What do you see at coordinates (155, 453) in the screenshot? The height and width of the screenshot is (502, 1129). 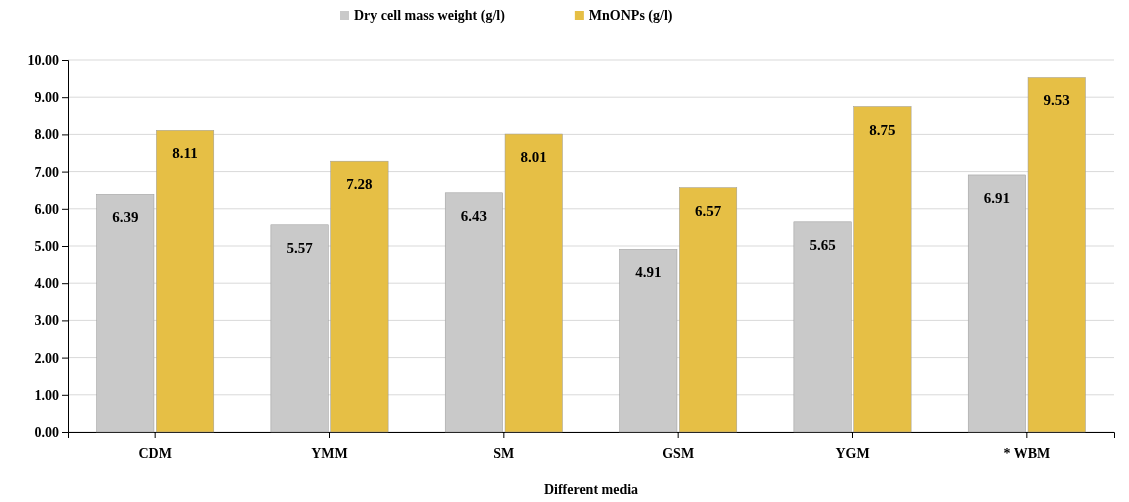 I see `x-tick-label: CDM` at bounding box center [155, 453].